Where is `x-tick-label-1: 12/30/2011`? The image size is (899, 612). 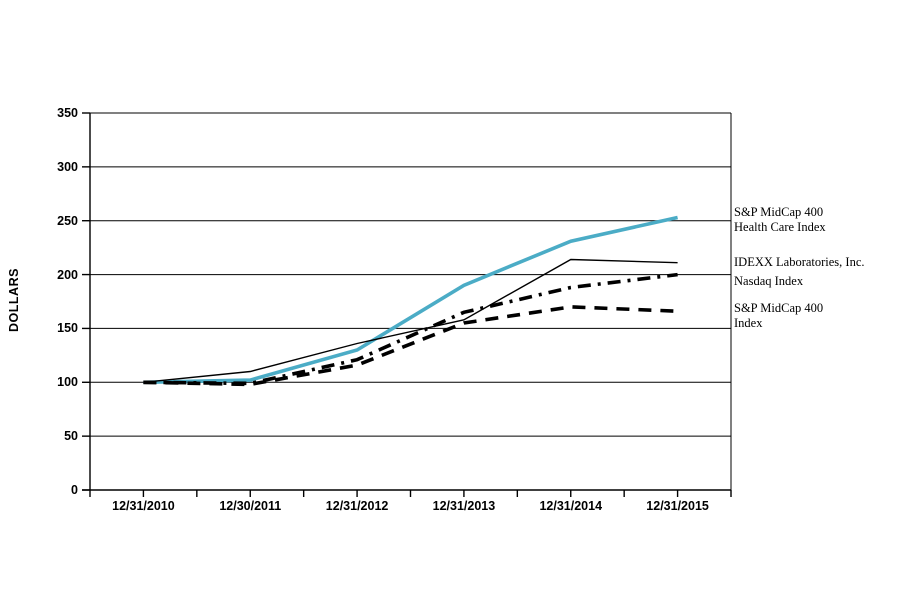
x-tick-label-1: 12/30/2011 is located at coordinates (250, 506).